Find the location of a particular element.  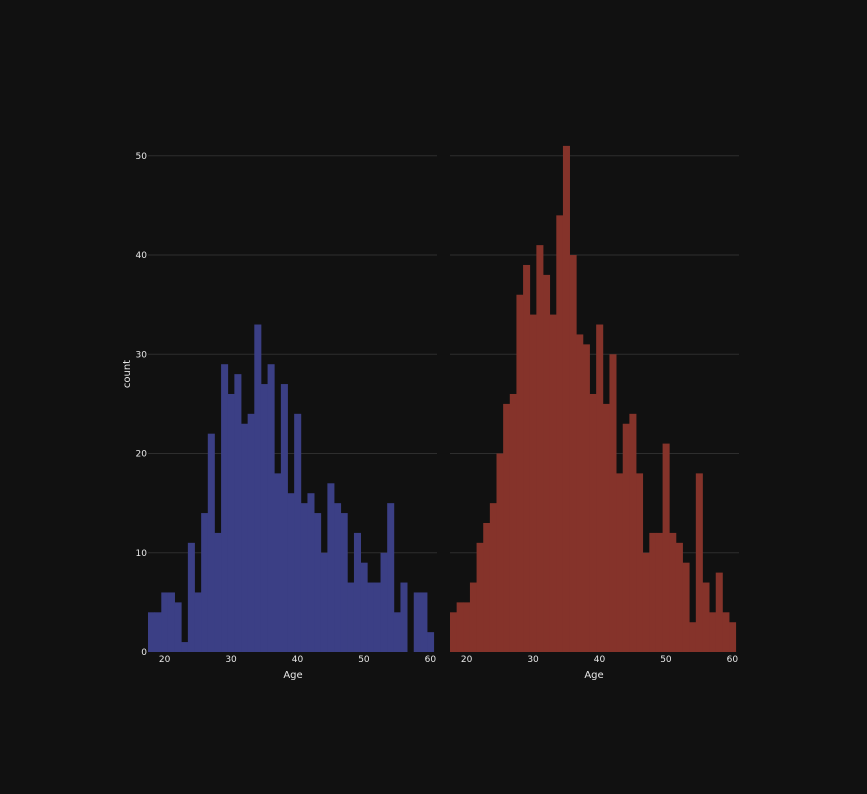

left-y-tick-20: 20 is located at coordinates (142, 455).